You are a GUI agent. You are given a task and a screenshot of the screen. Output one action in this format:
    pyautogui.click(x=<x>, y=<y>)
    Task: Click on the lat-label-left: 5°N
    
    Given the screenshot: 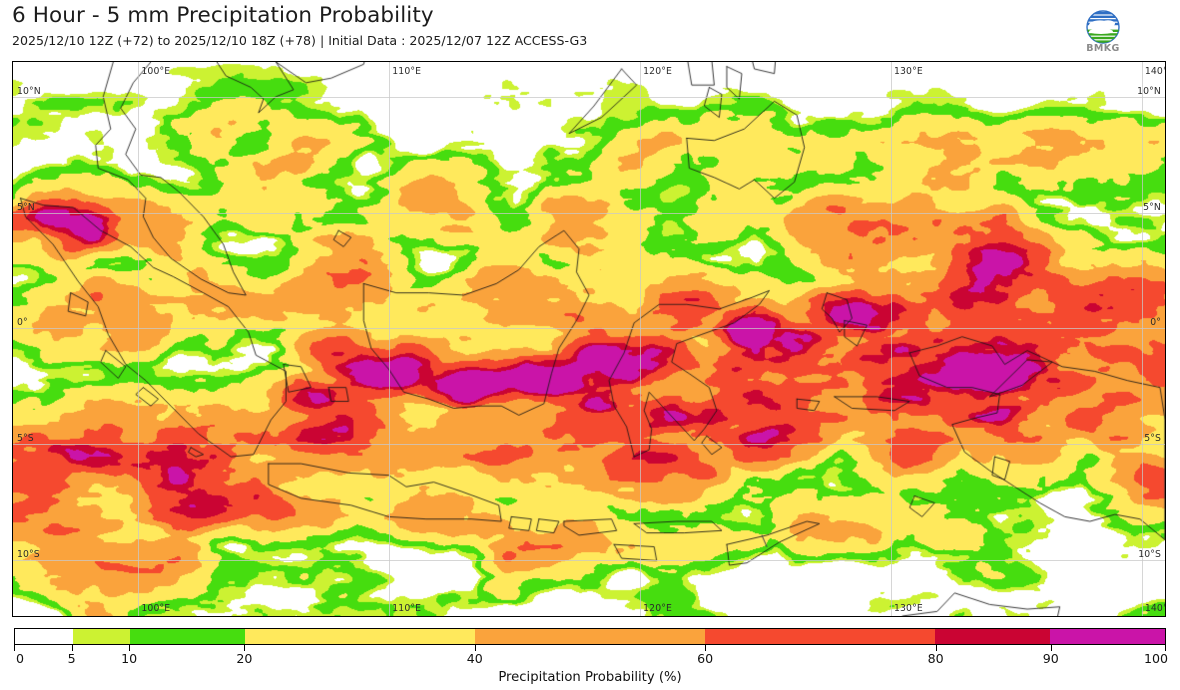 What is the action you would take?
    pyautogui.click(x=26, y=207)
    